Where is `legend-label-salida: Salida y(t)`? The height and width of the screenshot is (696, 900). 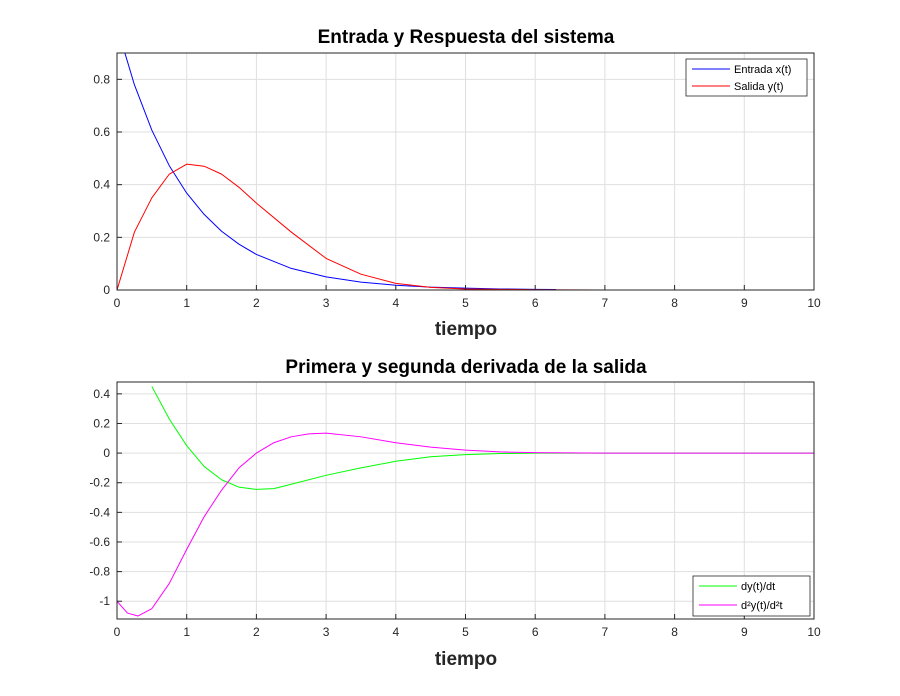
legend-label-salida: Salida y(t) is located at coordinates (759, 87).